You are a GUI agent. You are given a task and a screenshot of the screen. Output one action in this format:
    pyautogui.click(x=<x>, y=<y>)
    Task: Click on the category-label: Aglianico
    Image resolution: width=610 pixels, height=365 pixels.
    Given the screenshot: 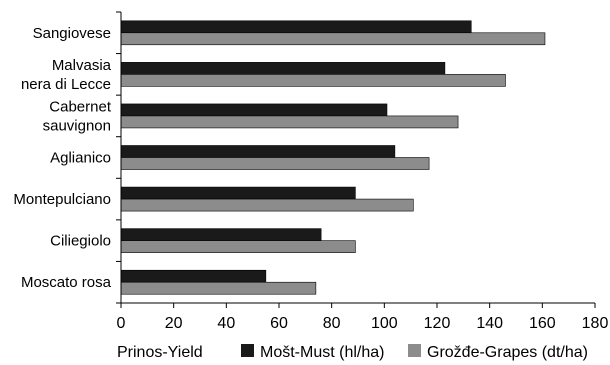 What is the action you would take?
    pyautogui.click(x=80, y=158)
    